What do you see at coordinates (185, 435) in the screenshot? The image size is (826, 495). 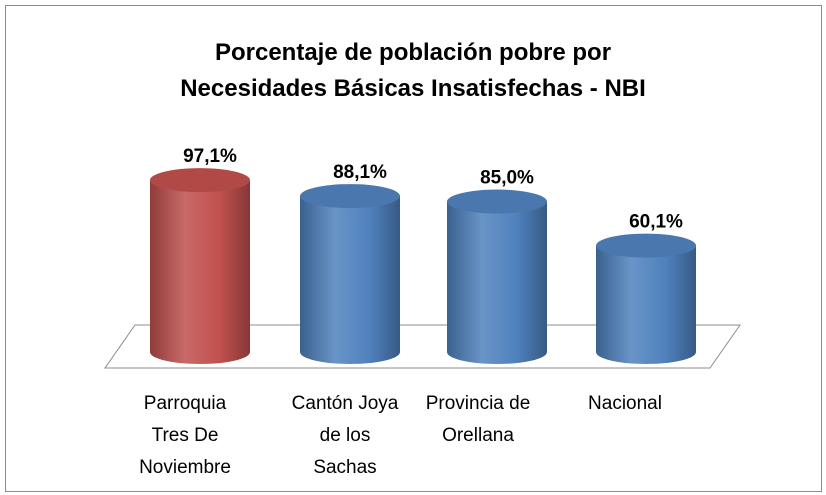 I see `x-tick-label: Parroquia Tres De Noviembre` at bounding box center [185, 435].